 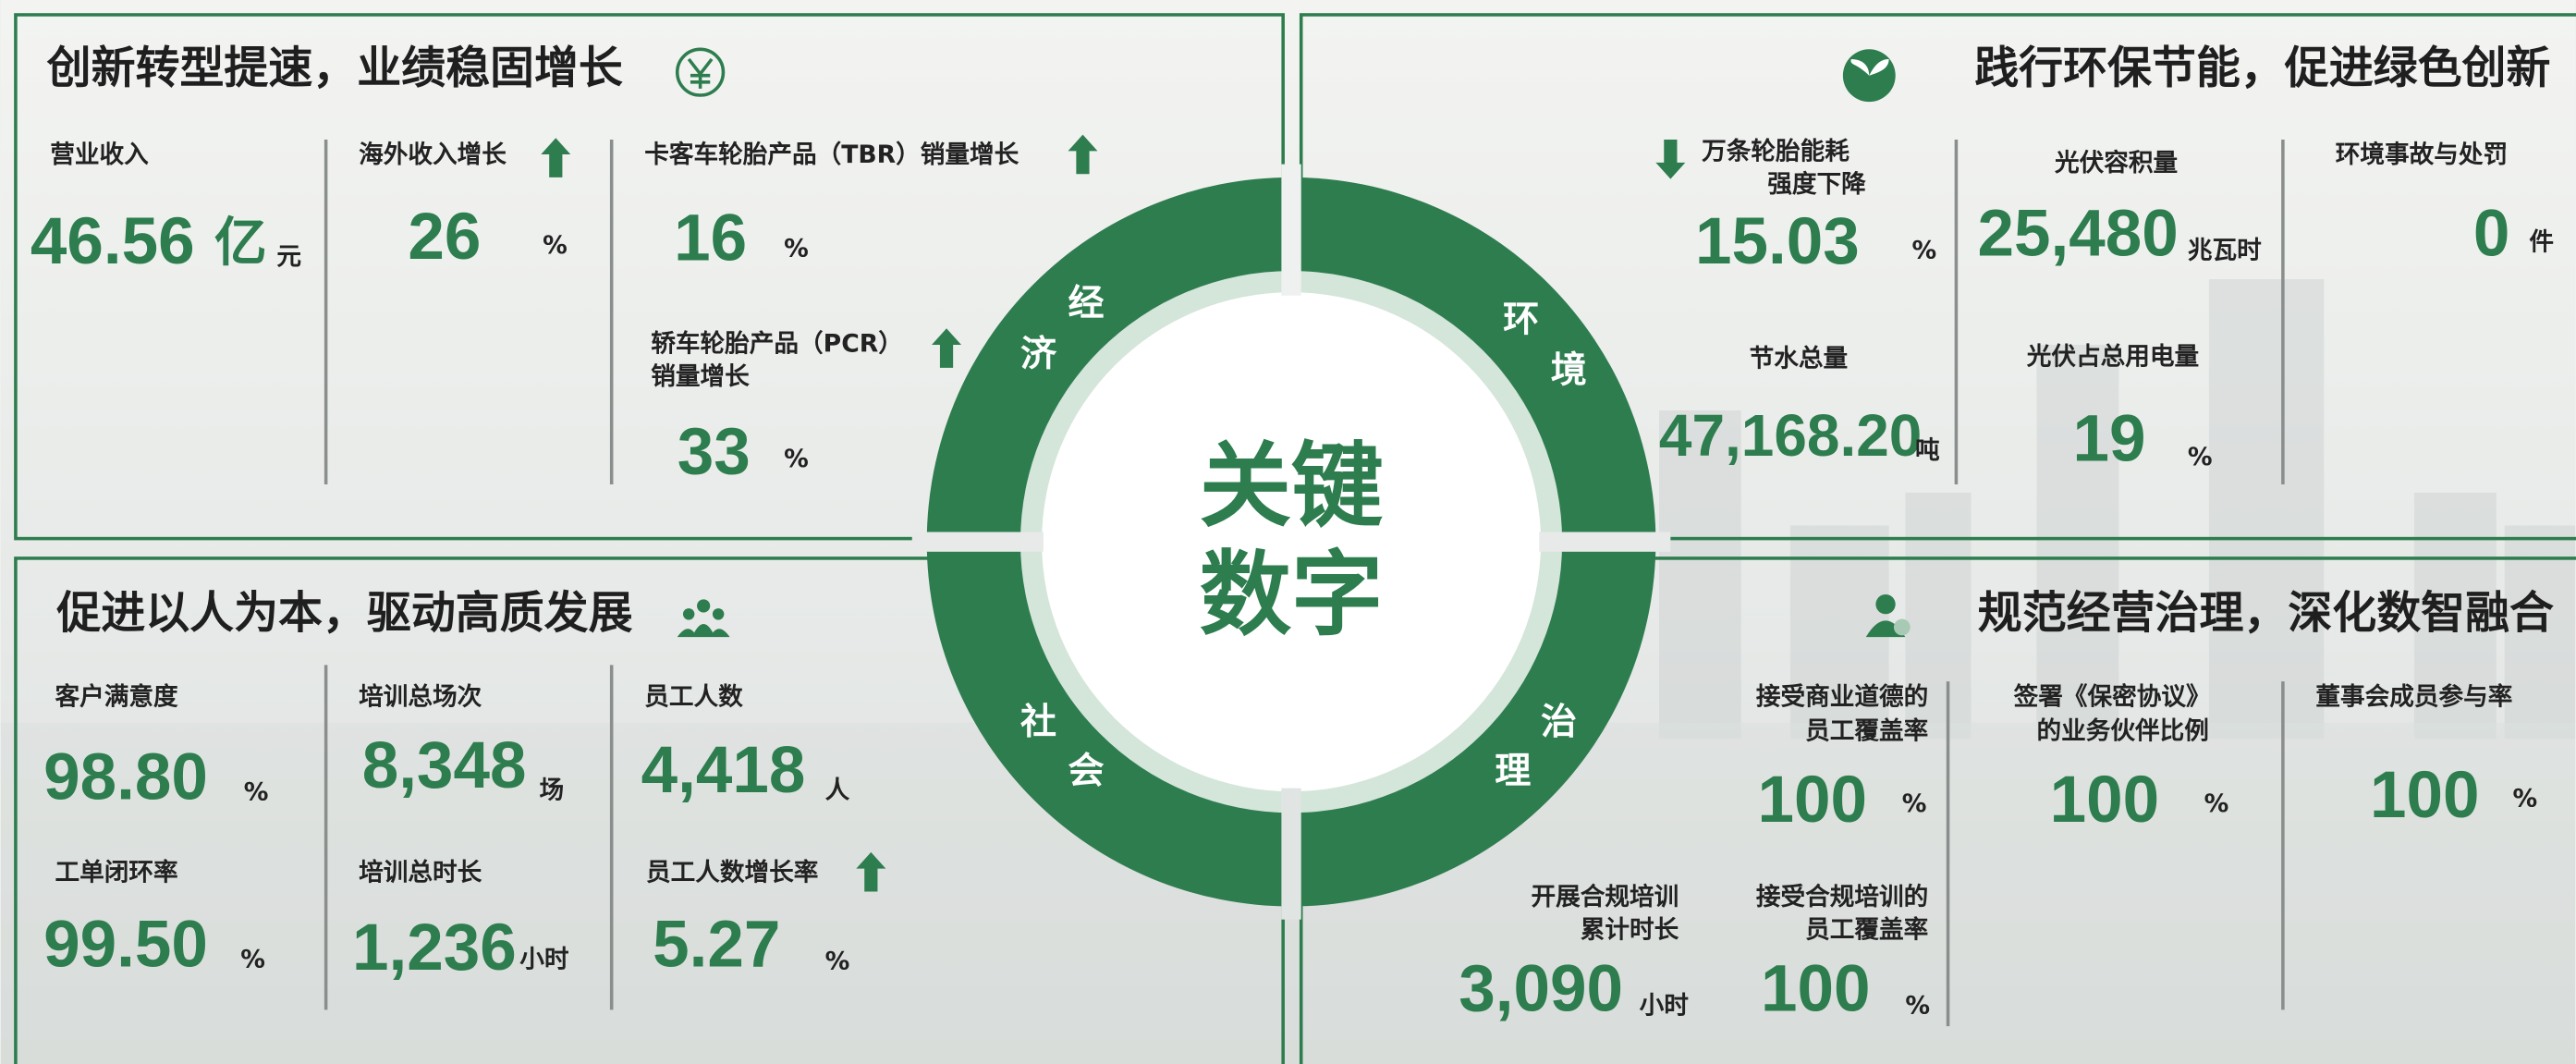 What do you see at coordinates (116, 696) in the screenshot?
I see `metric-label: 客户满意度` at bounding box center [116, 696].